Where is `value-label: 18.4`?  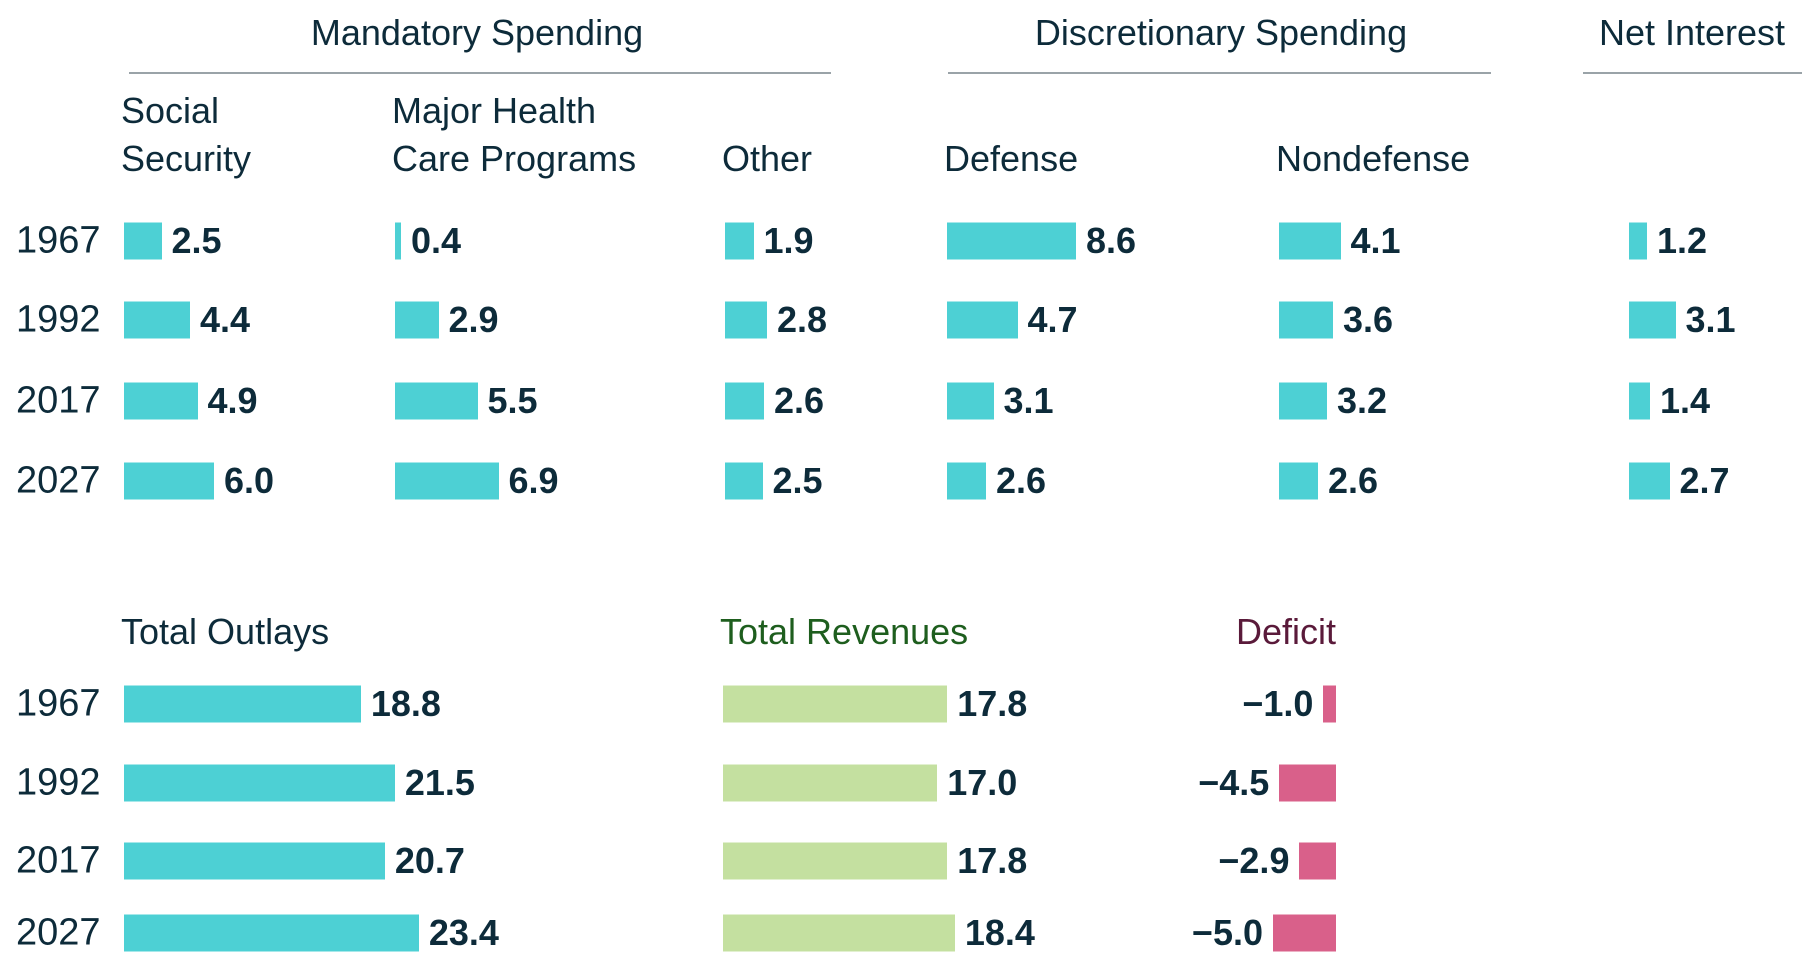 value-label: 18.4 is located at coordinates (999, 932).